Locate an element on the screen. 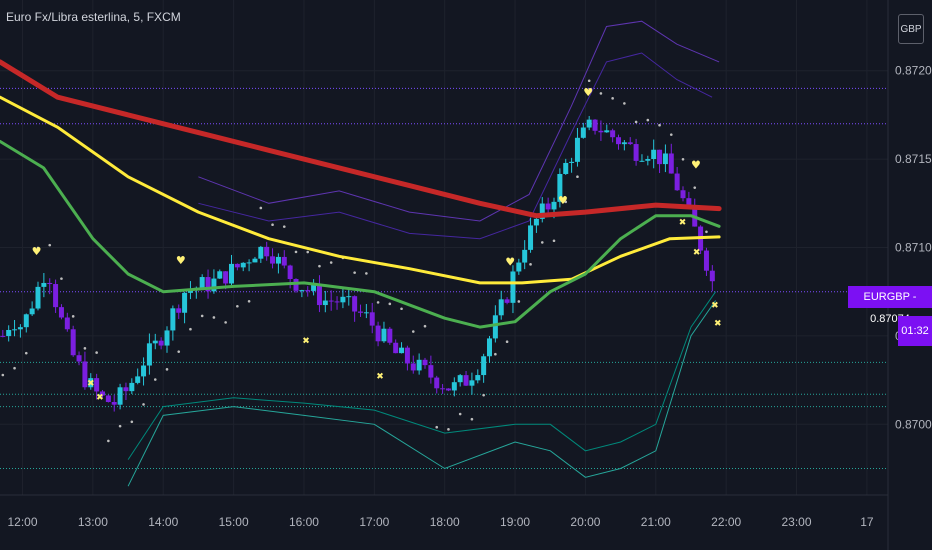  x-tick-label: 22:00 is located at coordinates (726, 522).